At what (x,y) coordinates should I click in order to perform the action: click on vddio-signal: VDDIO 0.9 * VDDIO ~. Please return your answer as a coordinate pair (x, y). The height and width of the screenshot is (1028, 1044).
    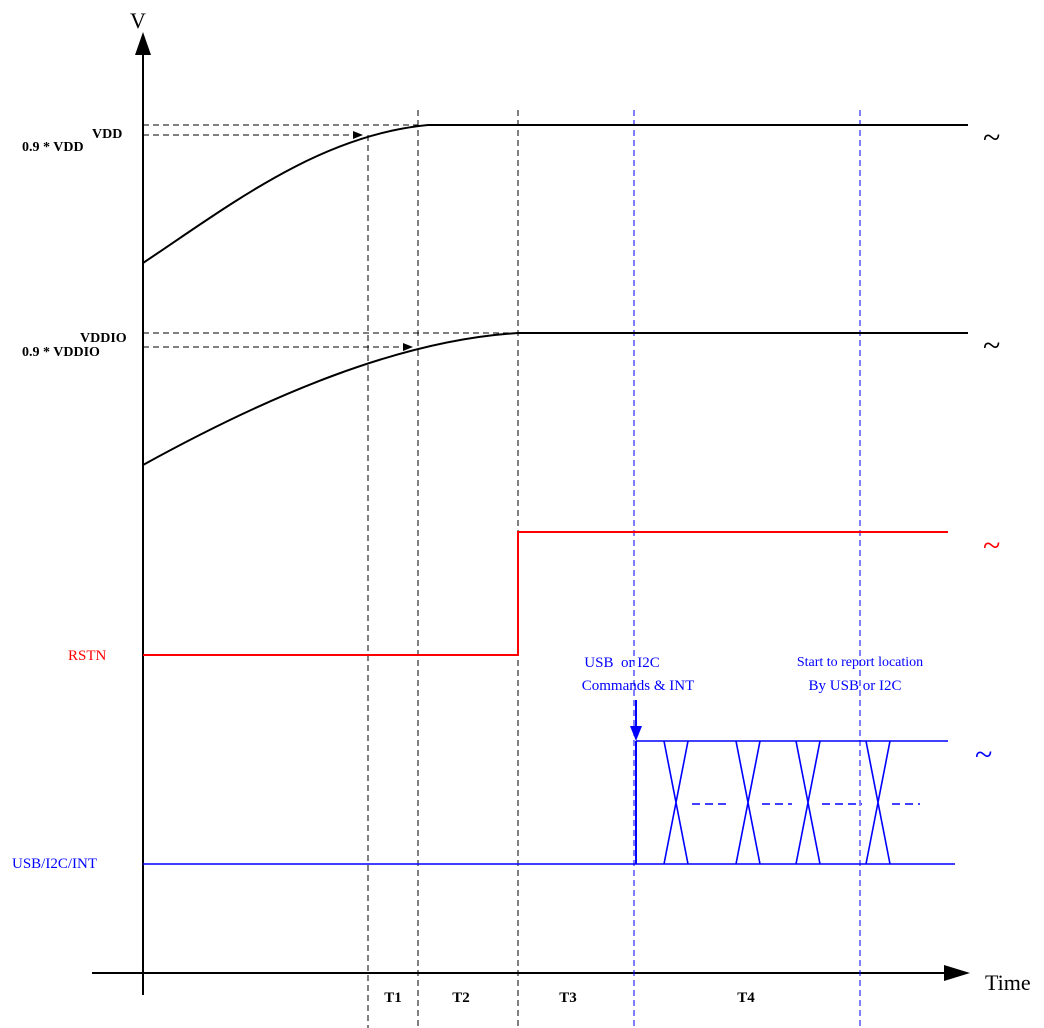
    Looking at the image, I should click on (511, 396).